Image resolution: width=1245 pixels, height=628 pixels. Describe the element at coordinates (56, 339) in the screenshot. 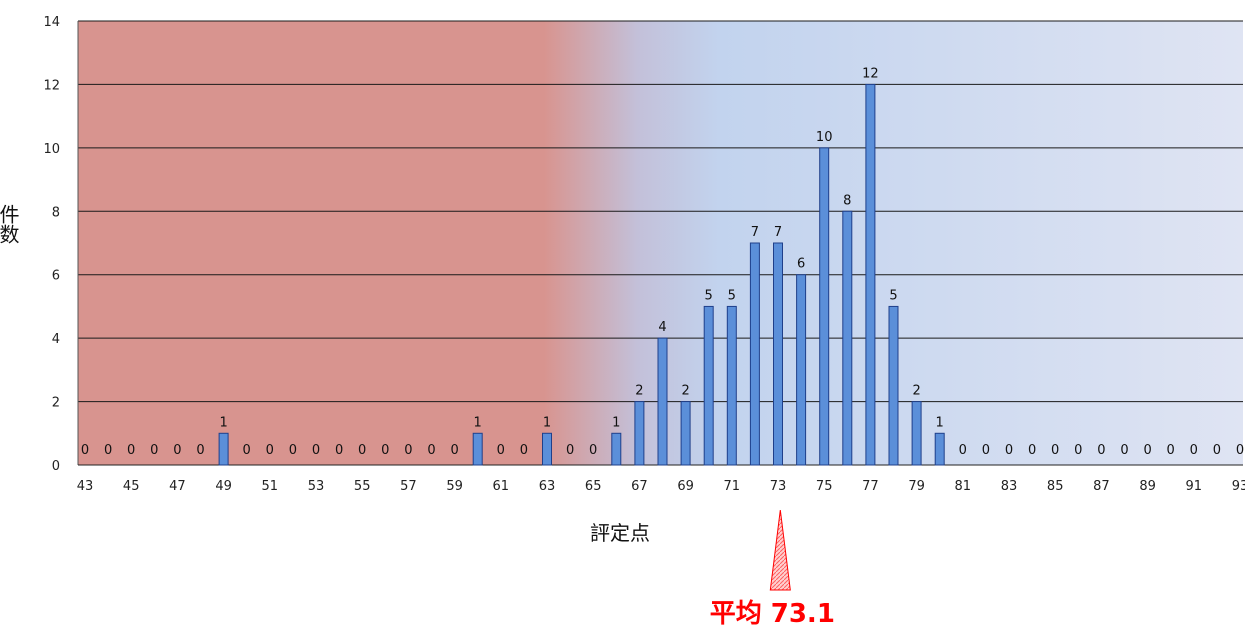

I see `y-tick-label: 4` at that location.